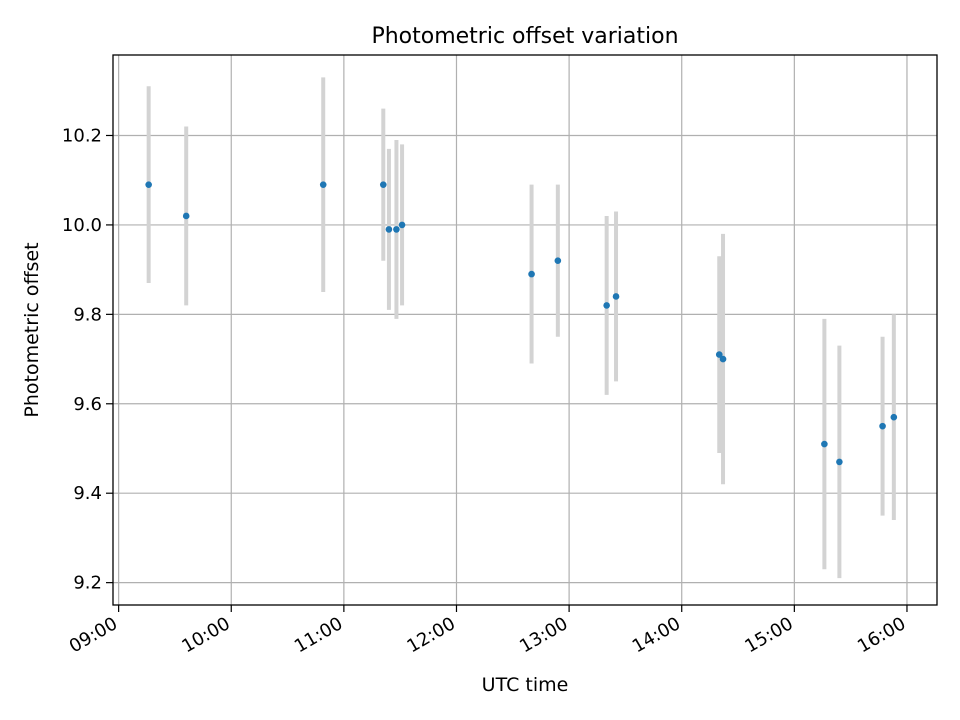 The height and width of the screenshot is (720, 960). Describe the element at coordinates (82, 135) in the screenshot. I see `y-tick-label: 10.2` at that location.